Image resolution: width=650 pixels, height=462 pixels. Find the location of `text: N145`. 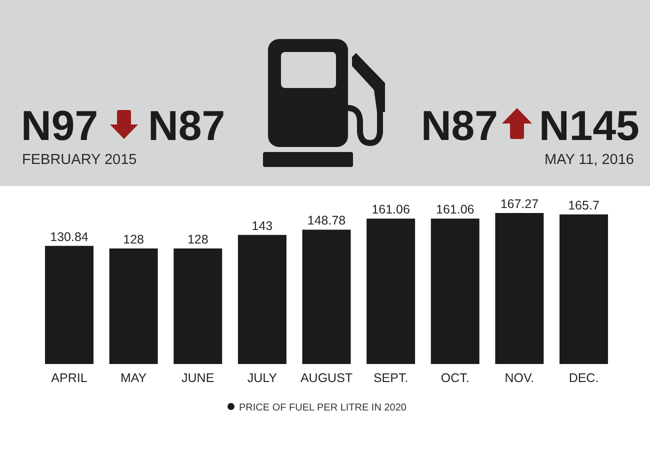

text: N145 is located at coordinates (589, 125).